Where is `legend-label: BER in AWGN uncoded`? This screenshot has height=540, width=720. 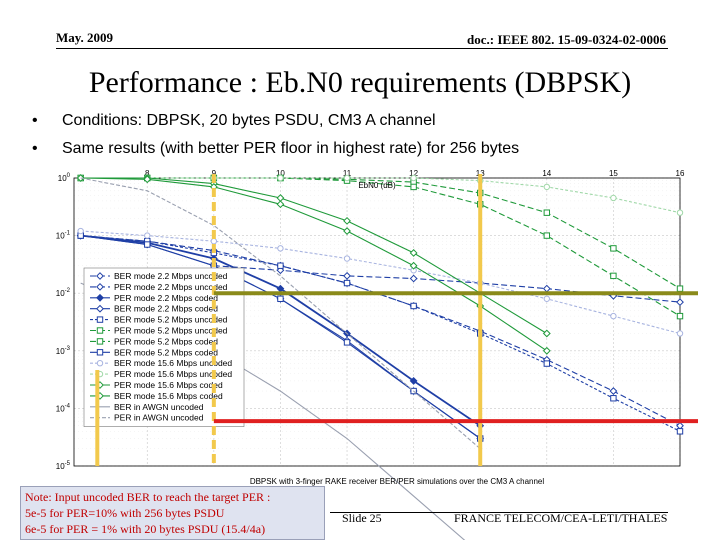 legend-label: BER in AWGN uncoded is located at coordinates (159, 407).